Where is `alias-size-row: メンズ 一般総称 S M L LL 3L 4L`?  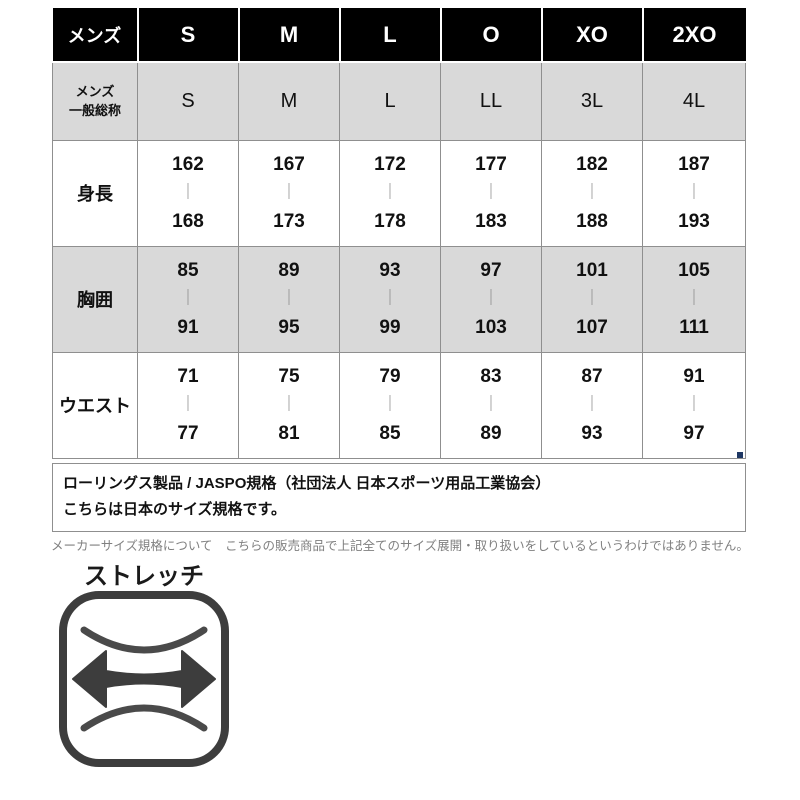
alias-size-row: メンズ 一般総称 S M L LL 3L 4L is located at coordinates (399, 101).